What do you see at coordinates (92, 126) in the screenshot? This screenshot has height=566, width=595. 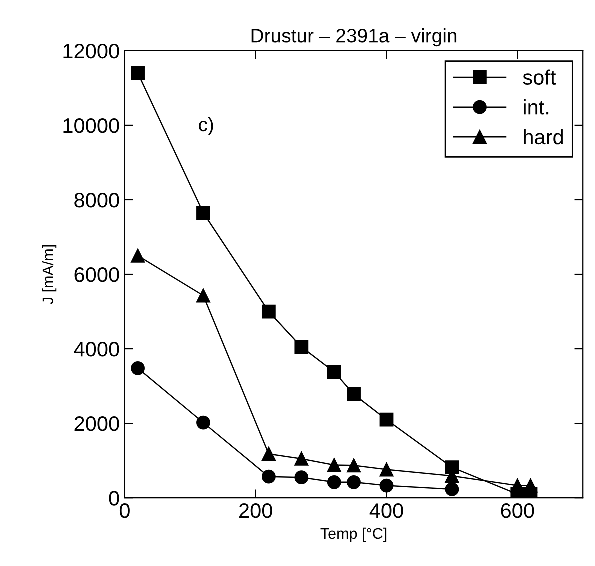 I see `y-tick-label: 10000` at bounding box center [92, 126].